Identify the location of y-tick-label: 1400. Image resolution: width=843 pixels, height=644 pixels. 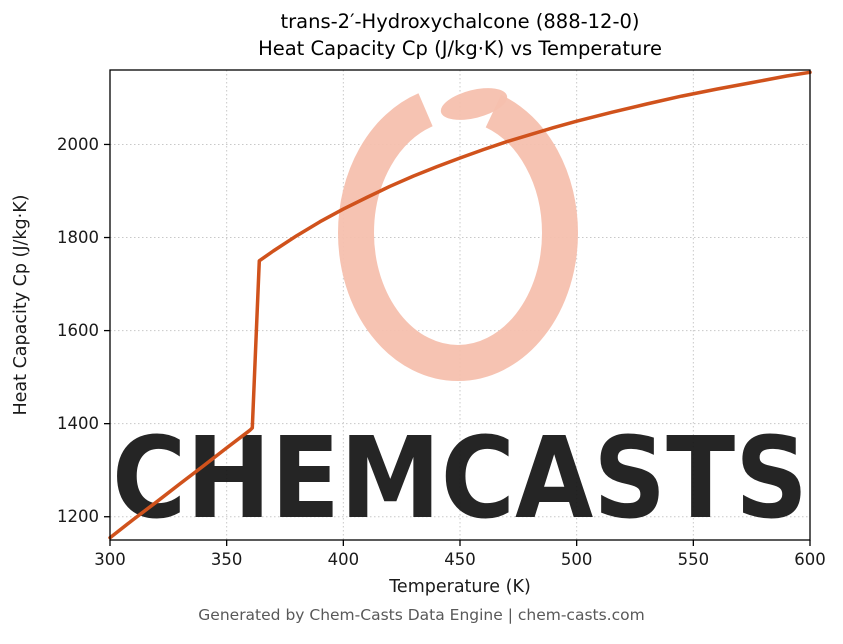
(78, 423).